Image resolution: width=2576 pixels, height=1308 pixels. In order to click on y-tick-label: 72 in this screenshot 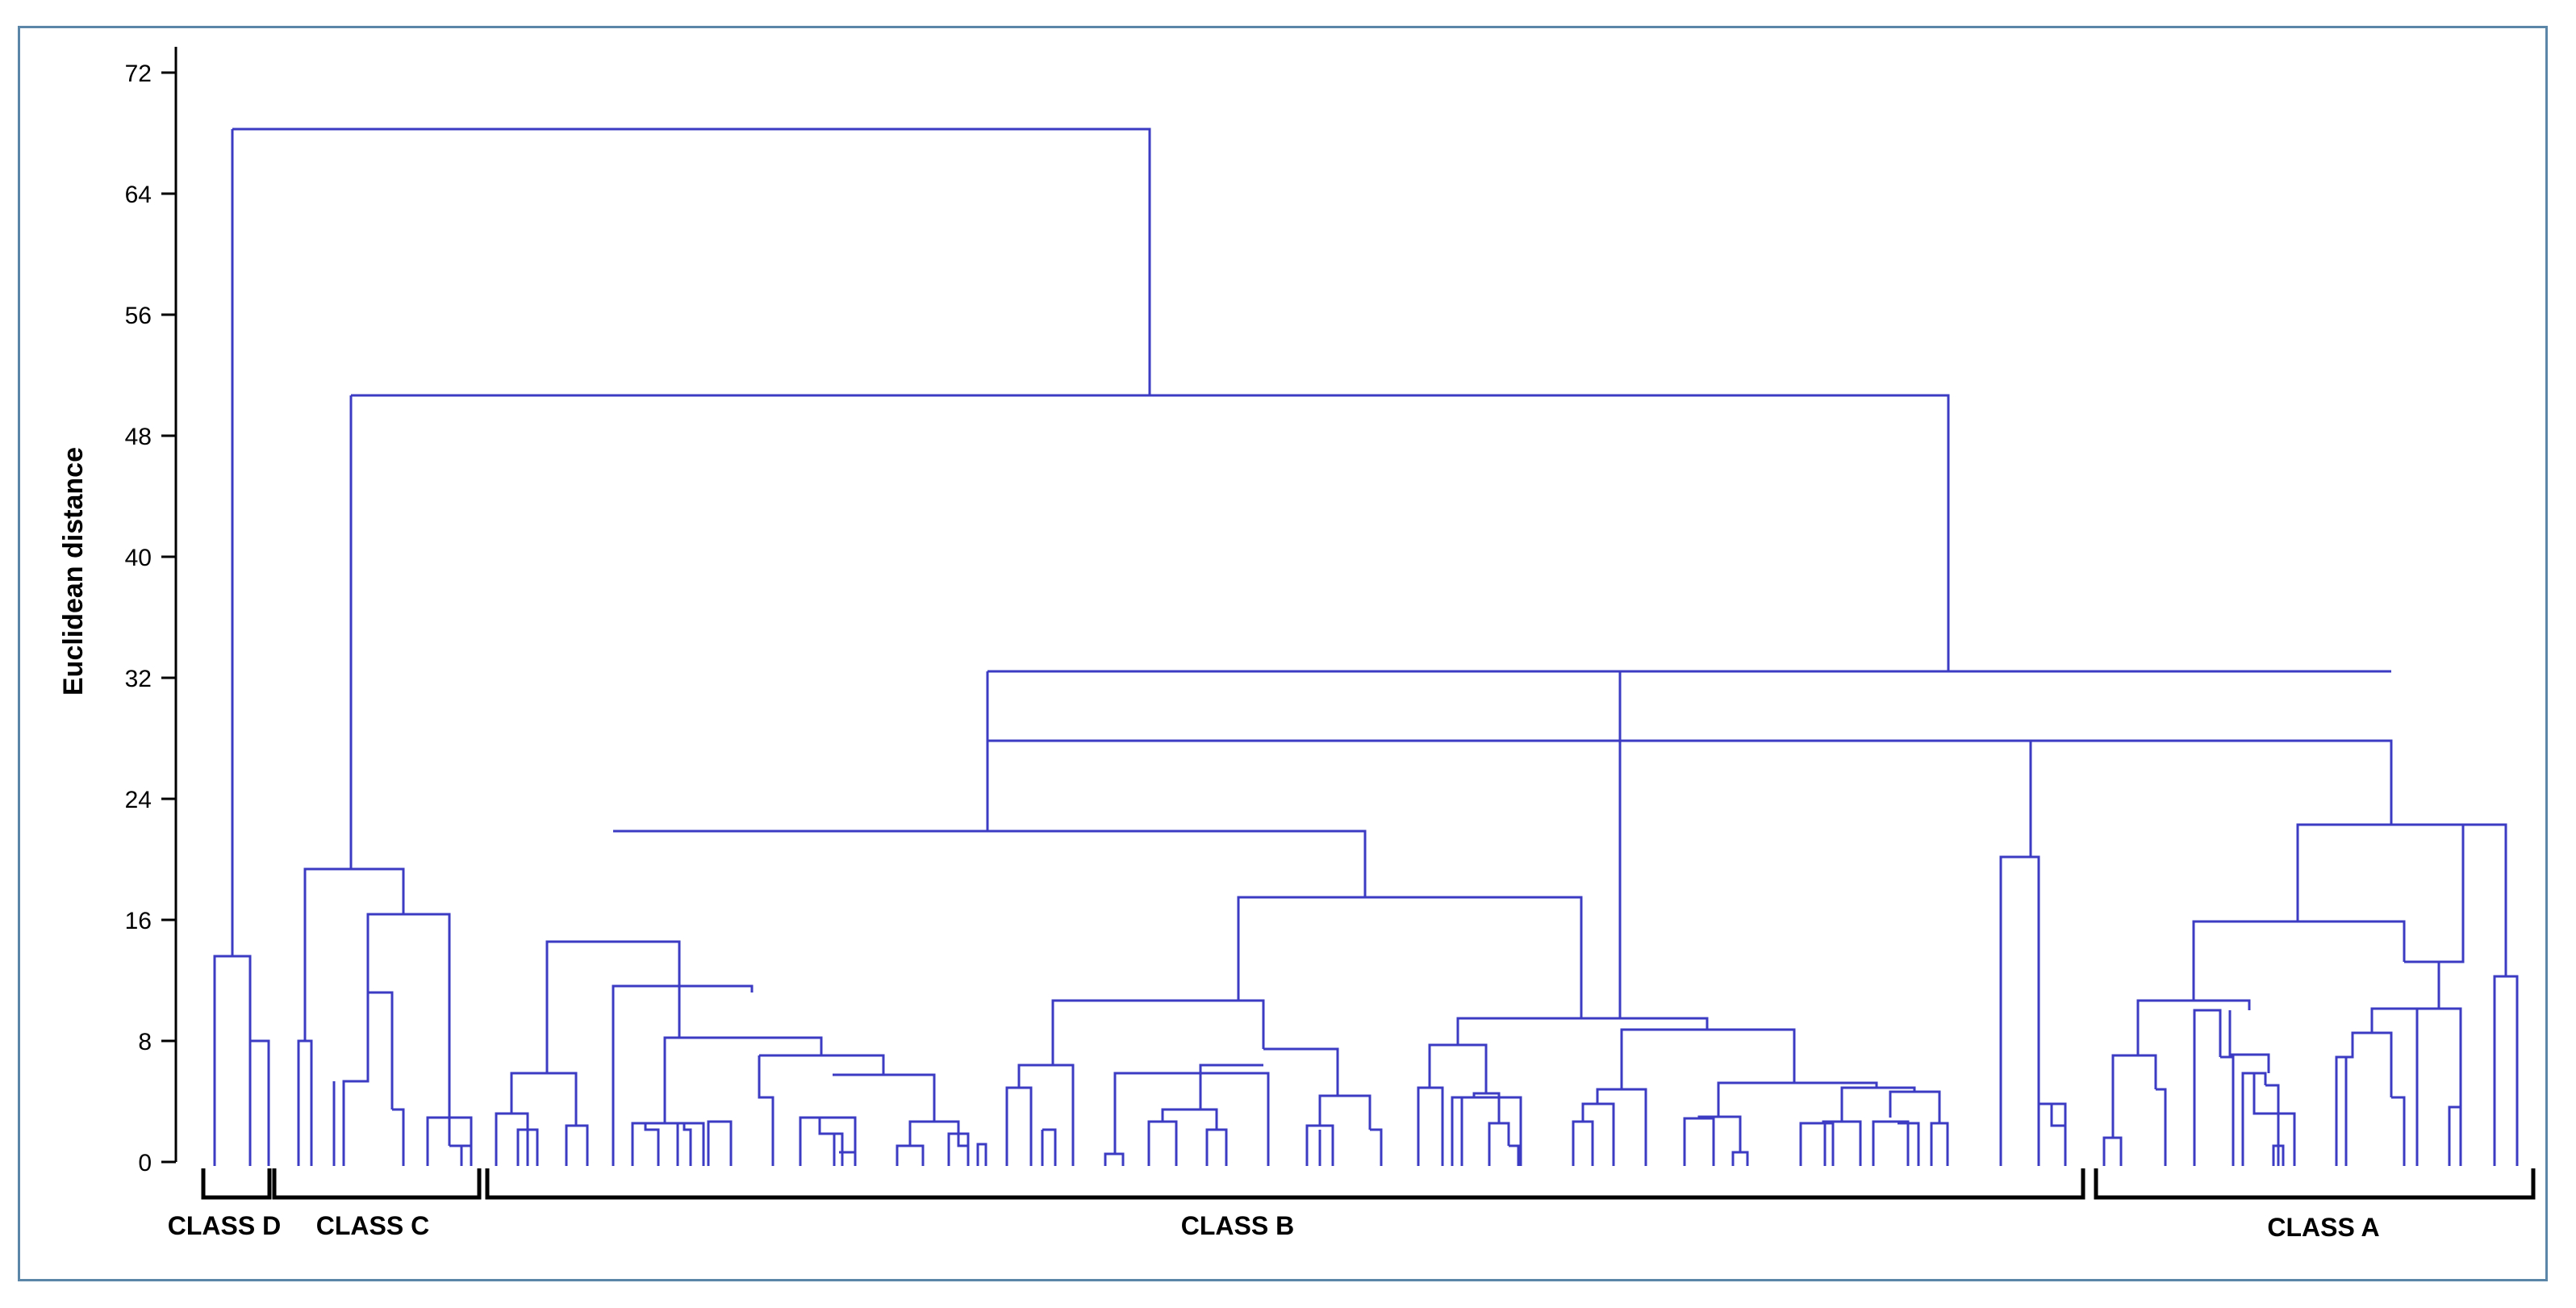, I will do `click(138, 74)`.